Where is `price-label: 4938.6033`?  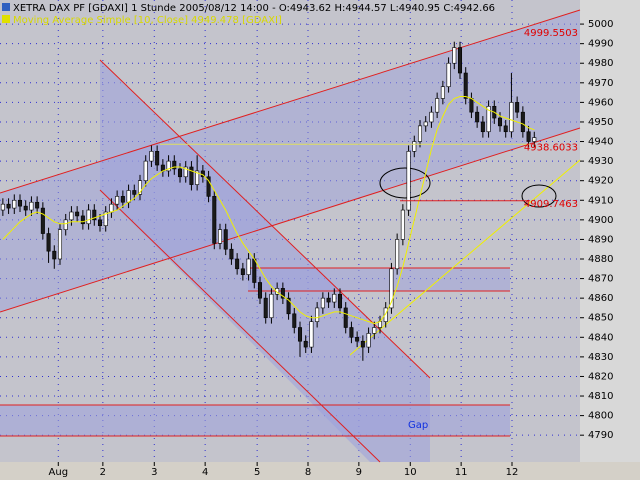
price-label: 4938.6033 is located at coordinates (551, 147).